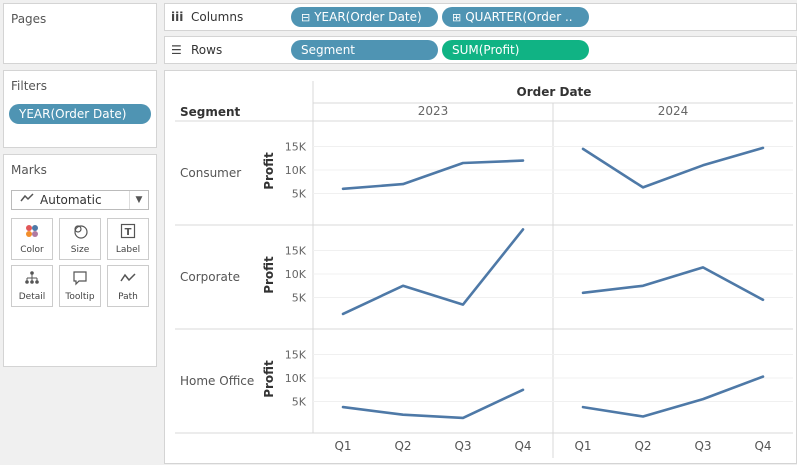 Image resolution: width=797 pixels, height=465 pixels. I want to click on line-chart-icon, so click(27, 200).